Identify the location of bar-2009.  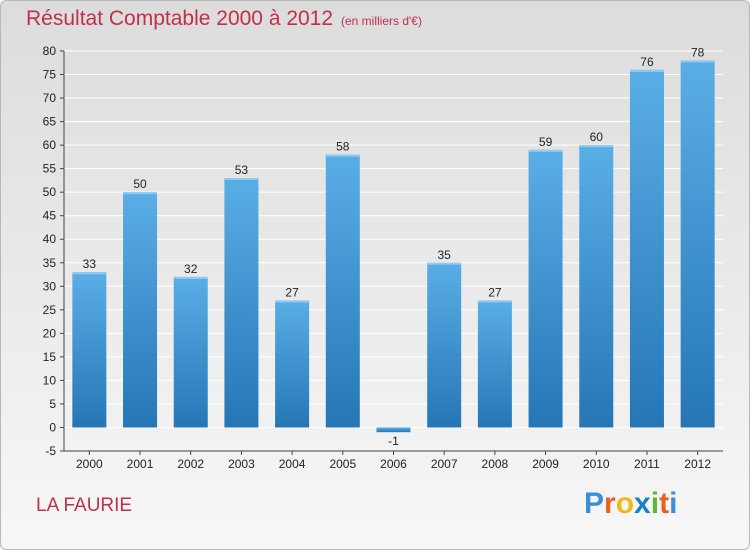
(545, 288).